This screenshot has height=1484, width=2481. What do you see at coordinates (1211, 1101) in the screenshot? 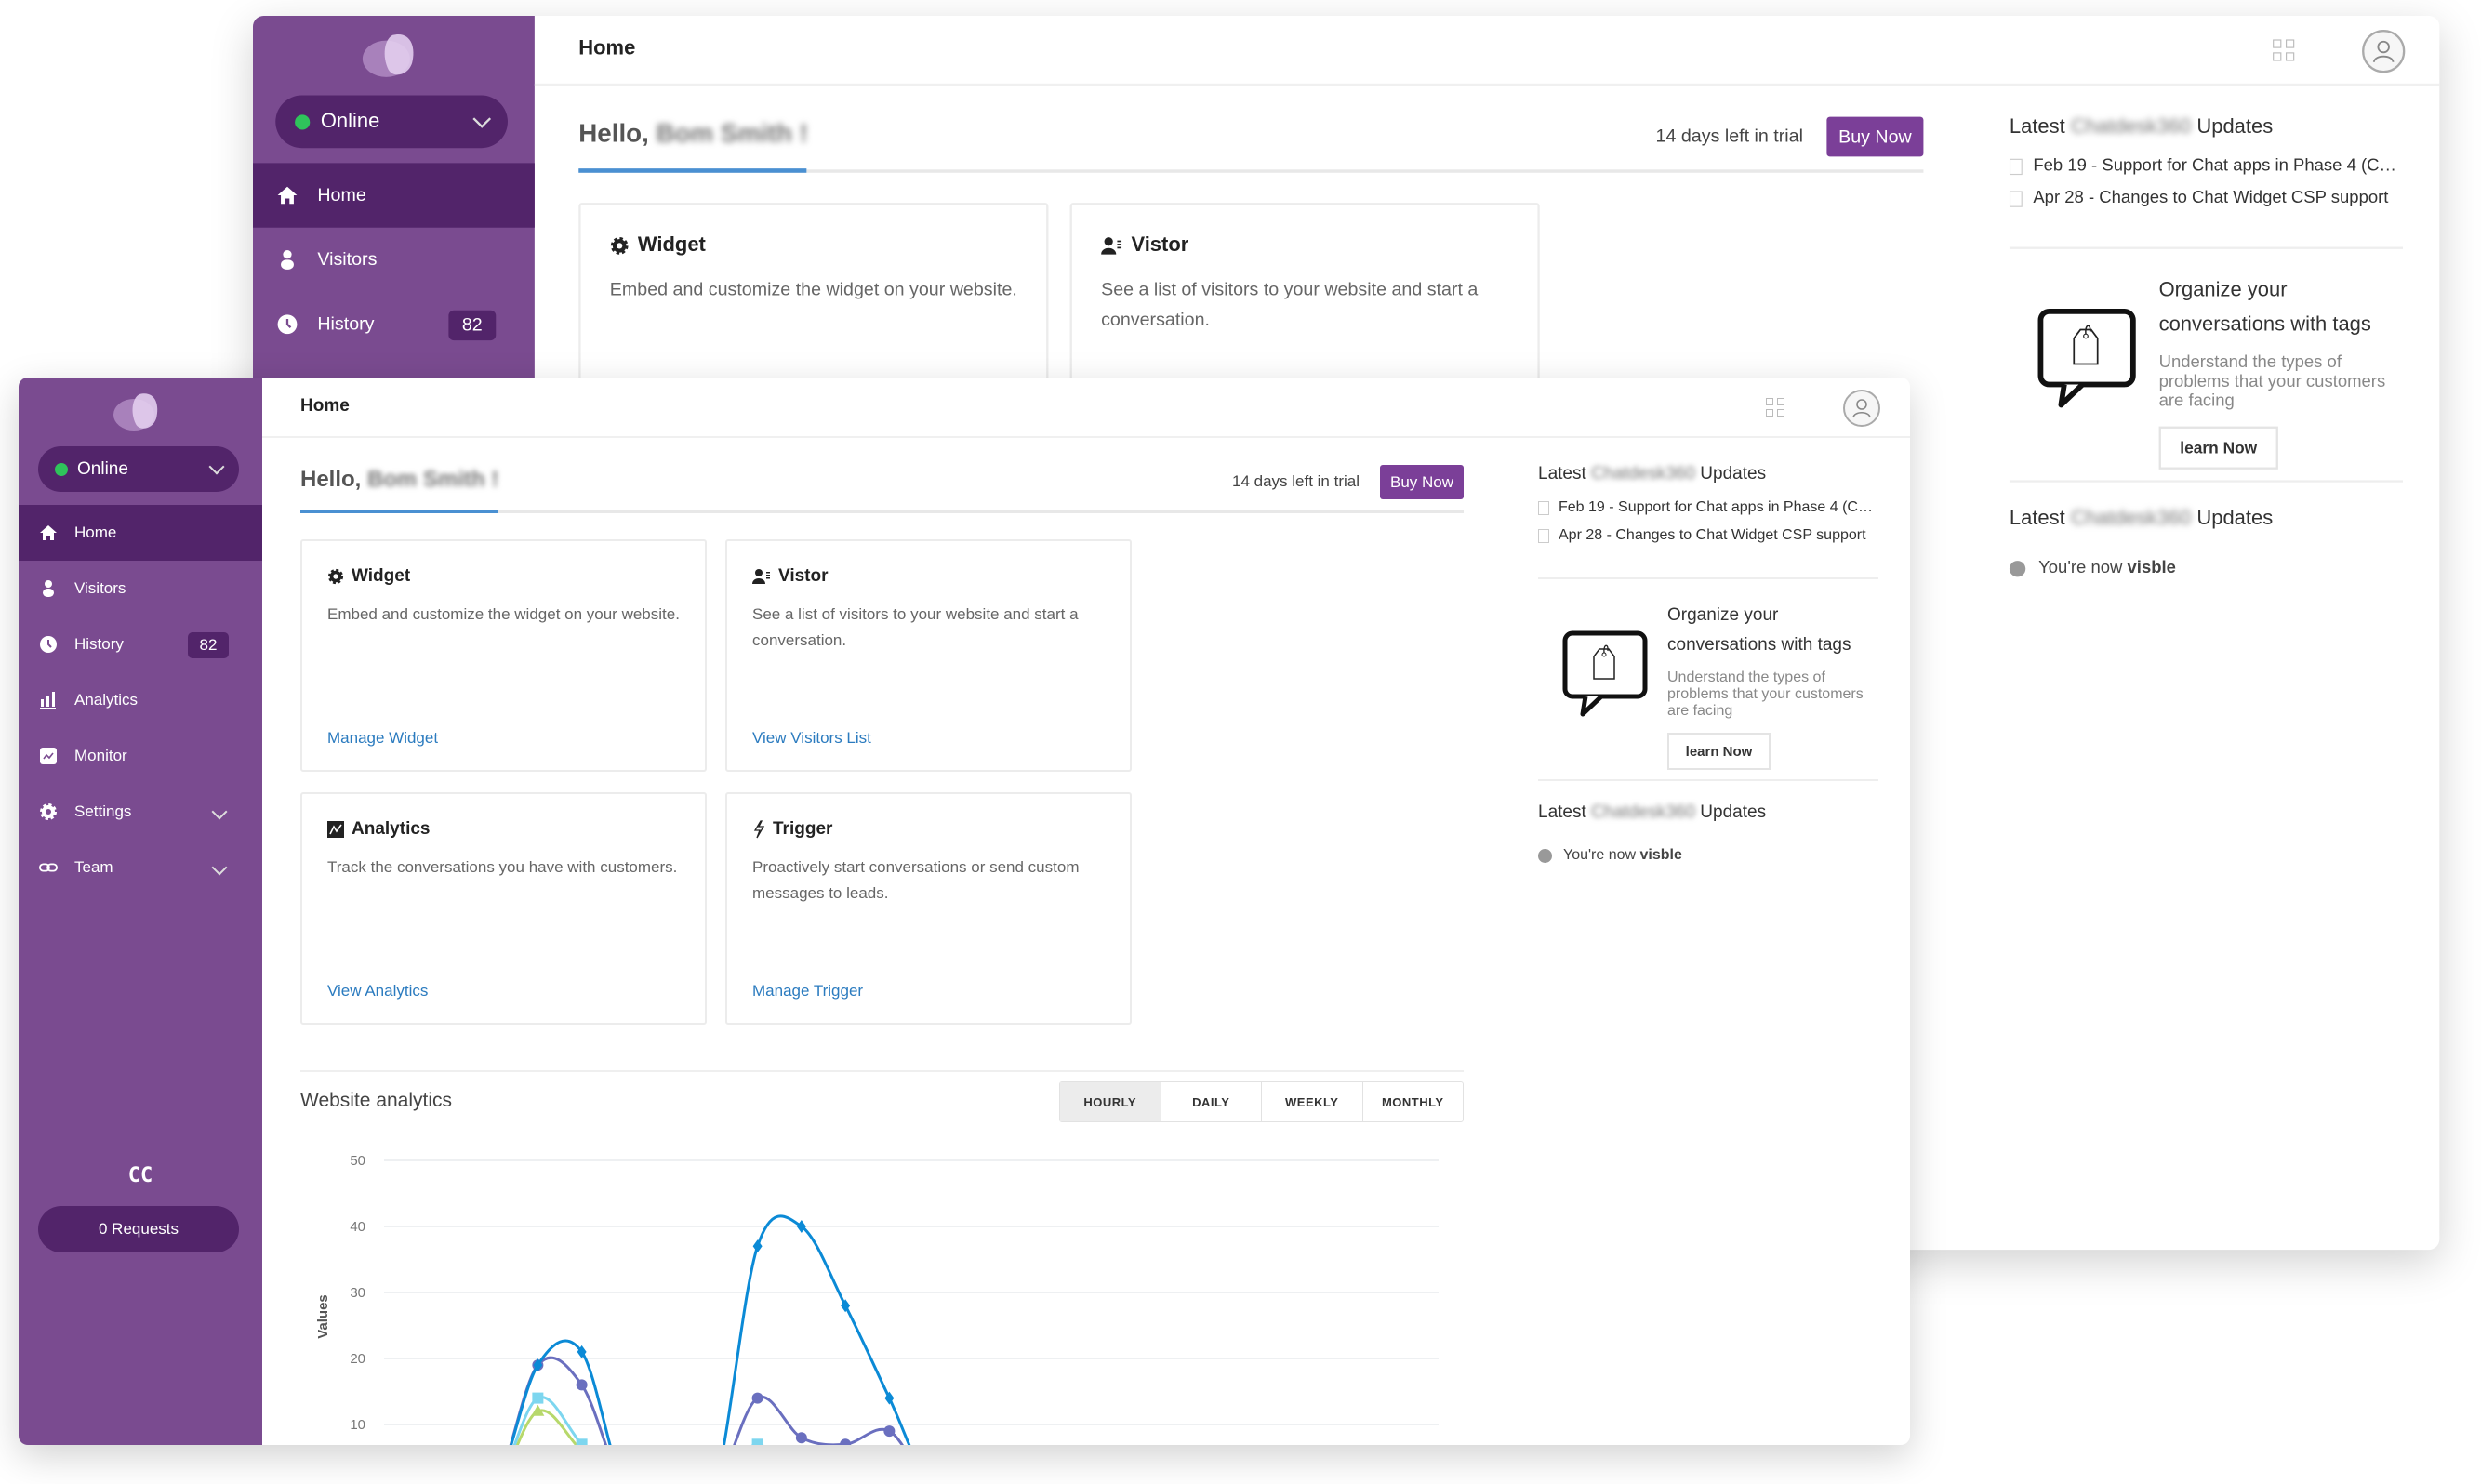
I see `tab-daily: DAILY` at bounding box center [1211, 1101].